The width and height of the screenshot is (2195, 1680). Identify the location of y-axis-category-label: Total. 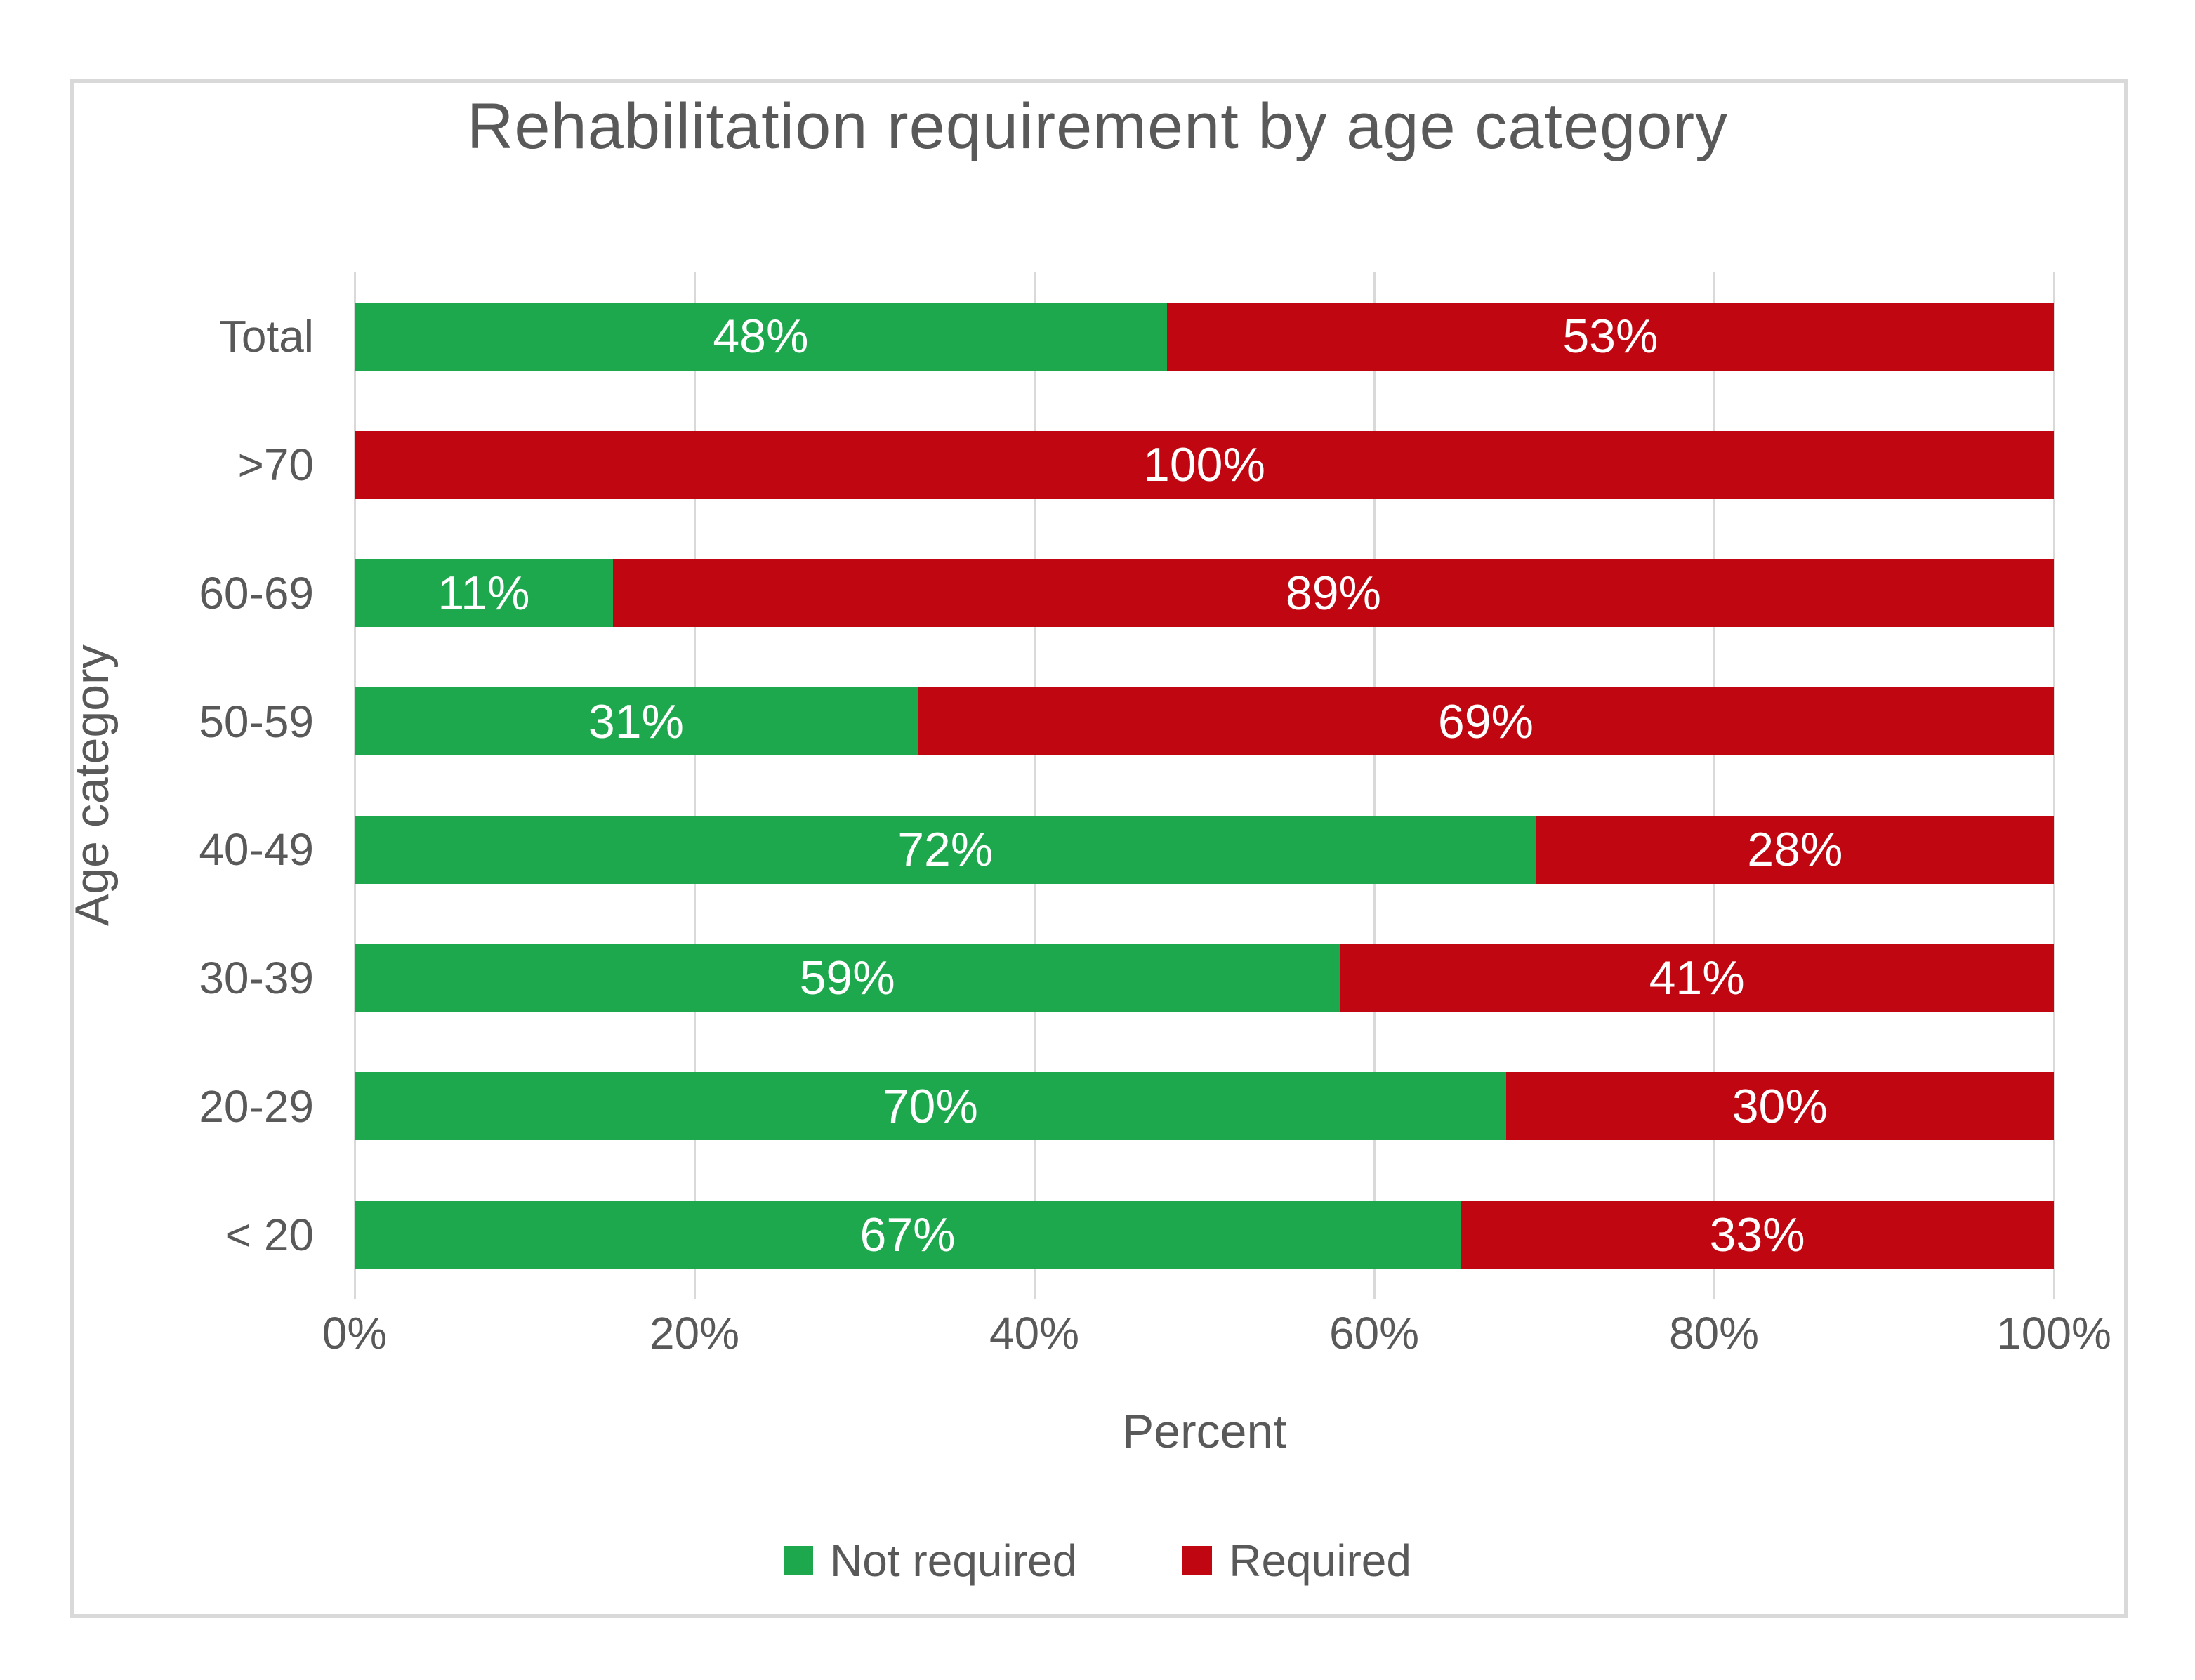
(266, 336).